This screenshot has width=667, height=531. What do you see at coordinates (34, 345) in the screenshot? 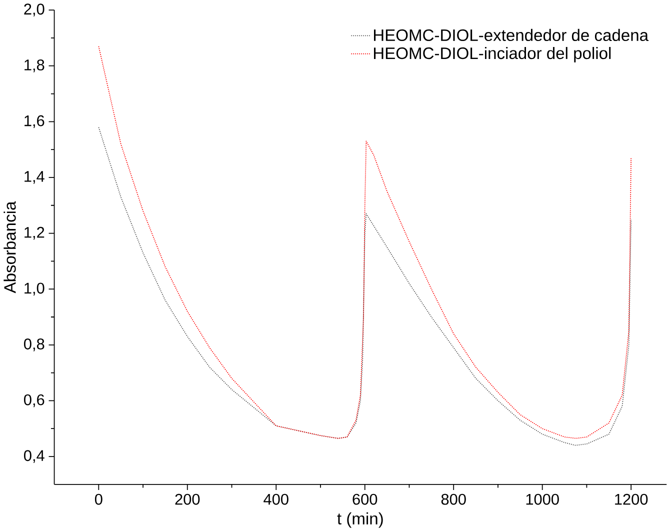
I see `y-tick-label: 0,8` at bounding box center [34, 345].